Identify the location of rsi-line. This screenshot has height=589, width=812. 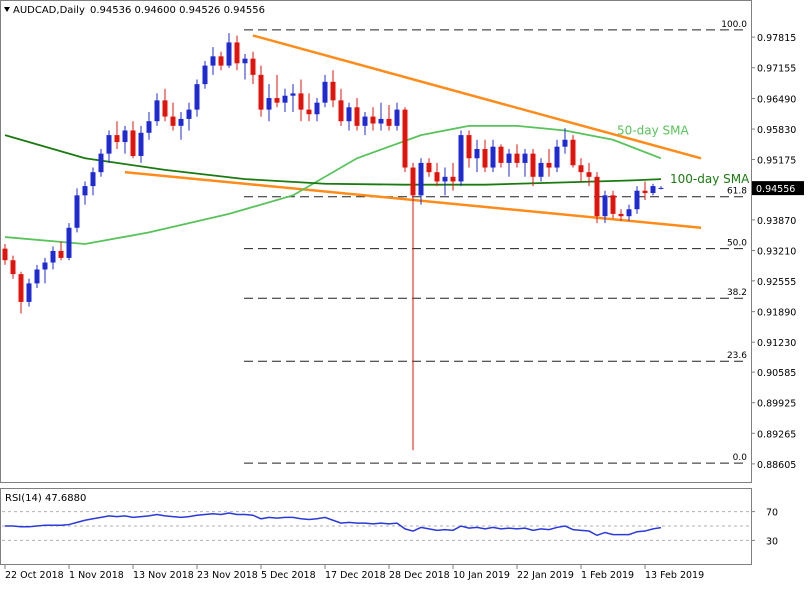
(333, 524).